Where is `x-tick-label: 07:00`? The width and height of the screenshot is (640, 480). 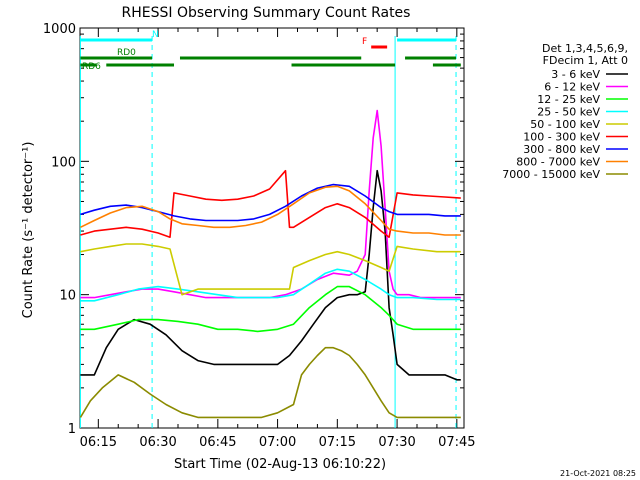
x-tick-label: 07:00 is located at coordinates (277, 442).